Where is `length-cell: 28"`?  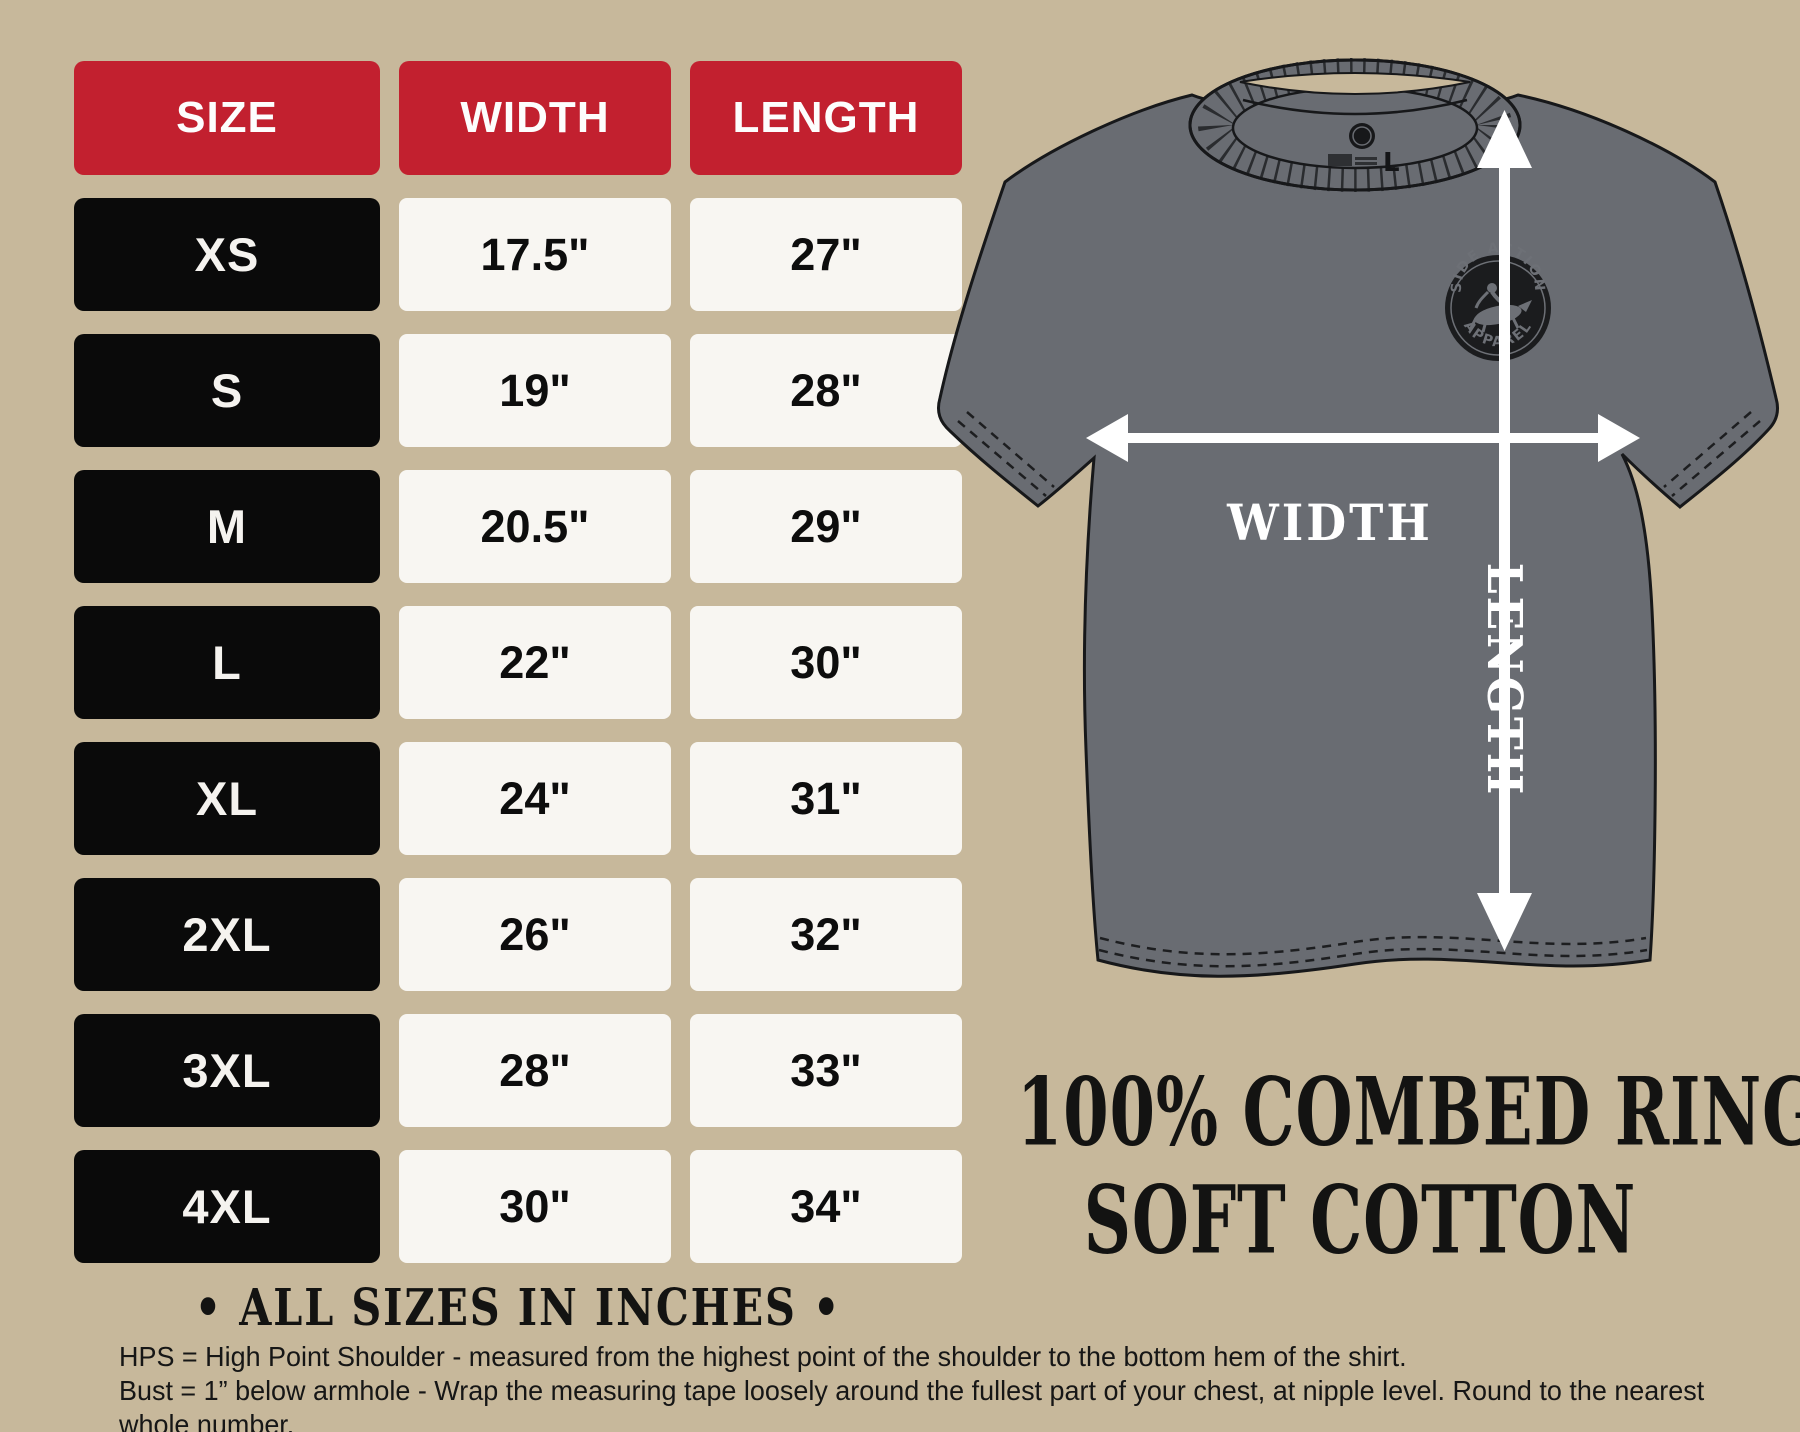
length-cell: 28" is located at coordinates (826, 390).